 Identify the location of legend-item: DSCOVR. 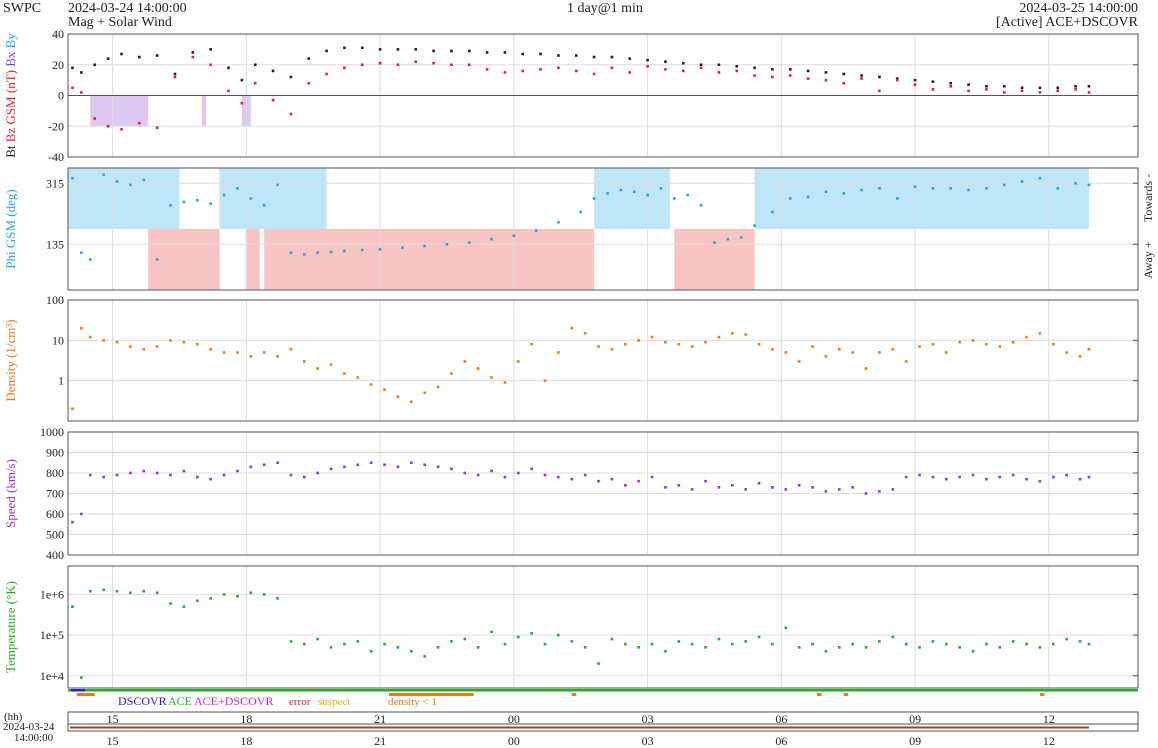
(142, 701).